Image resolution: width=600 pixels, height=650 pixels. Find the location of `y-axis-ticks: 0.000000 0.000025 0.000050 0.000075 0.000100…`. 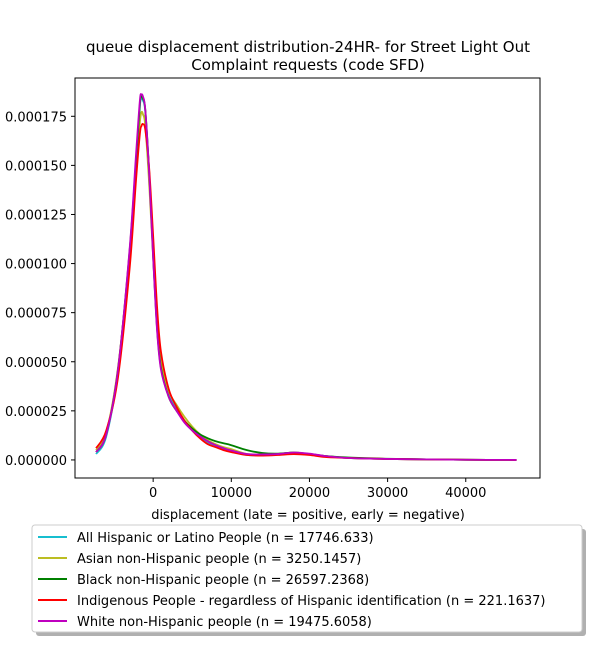

y-axis-ticks: 0.000000 0.000025 0.000050 0.000075 0.000100… is located at coordinates (40, 289).